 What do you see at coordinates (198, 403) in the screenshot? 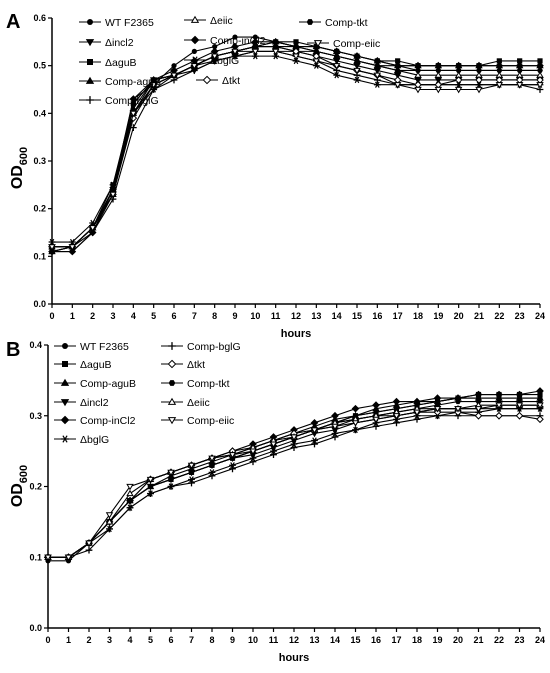
I see `legend-label: Δeiic` at bounding box center [198, 403].